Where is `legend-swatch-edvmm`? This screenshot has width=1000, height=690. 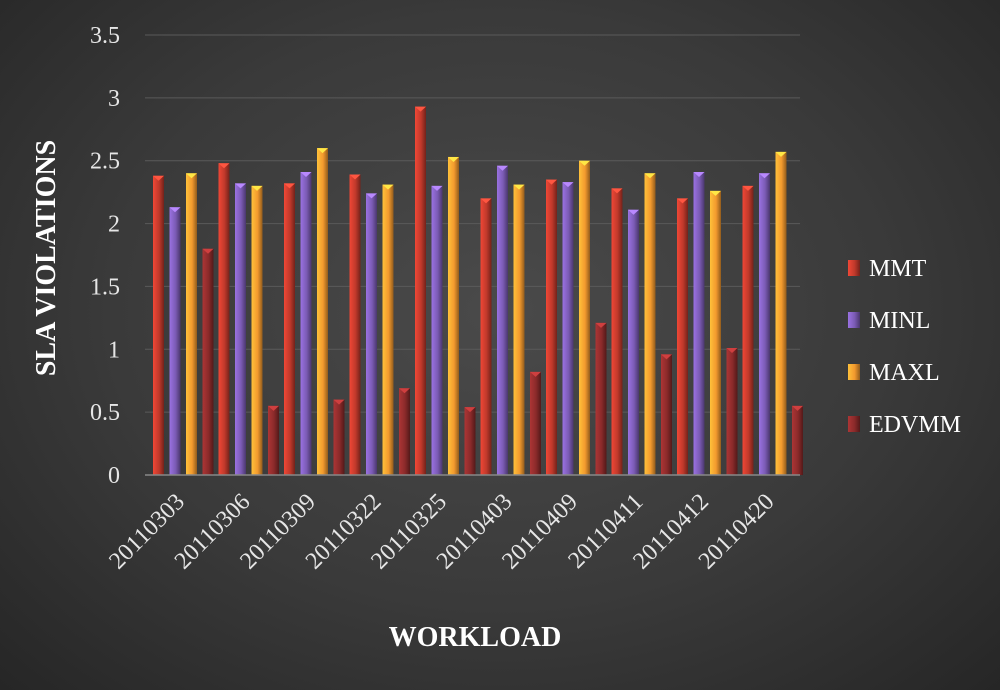 legend-swatch-edvmm is located at coordinates (854, 424).